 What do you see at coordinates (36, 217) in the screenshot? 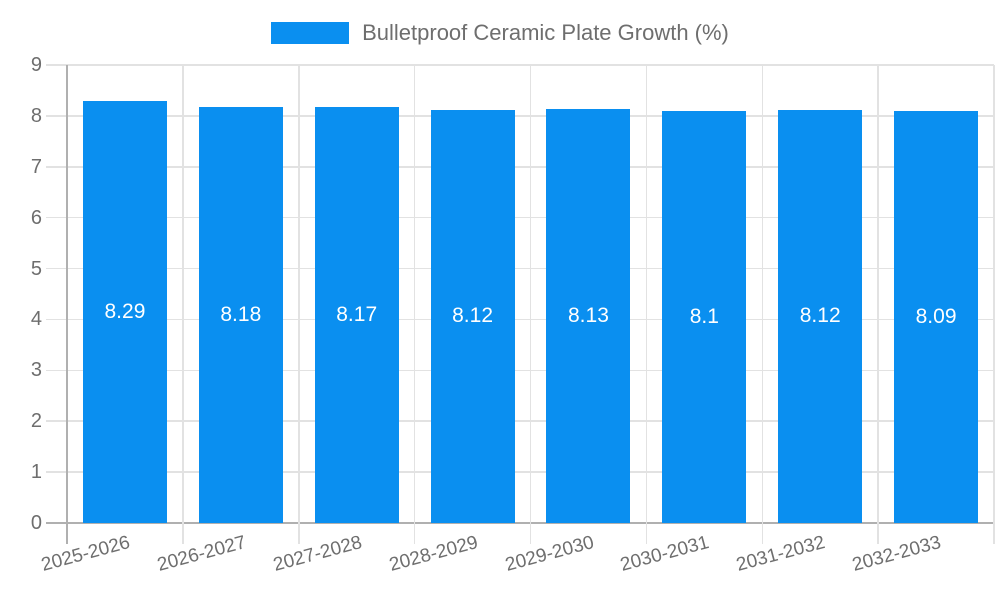
I see `y-axis-tick-label: 6` at bounding box center [36, 217].